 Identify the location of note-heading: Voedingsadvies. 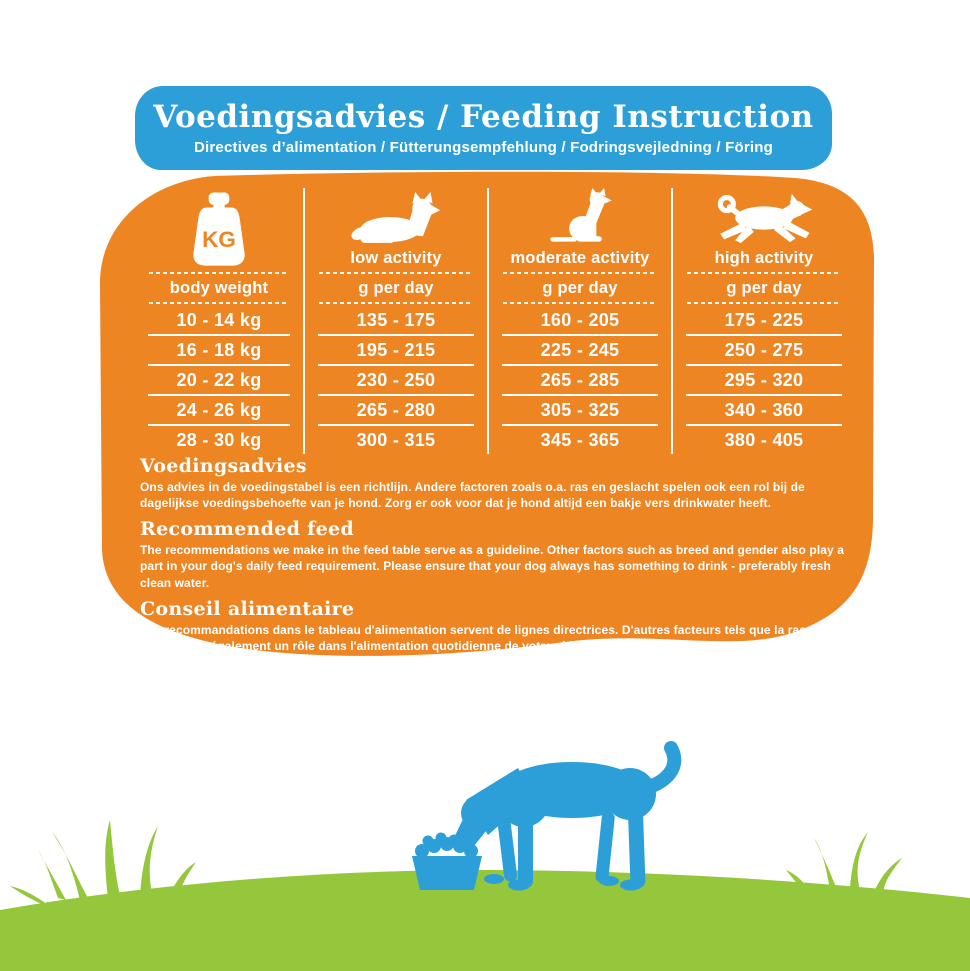
(223, 466).